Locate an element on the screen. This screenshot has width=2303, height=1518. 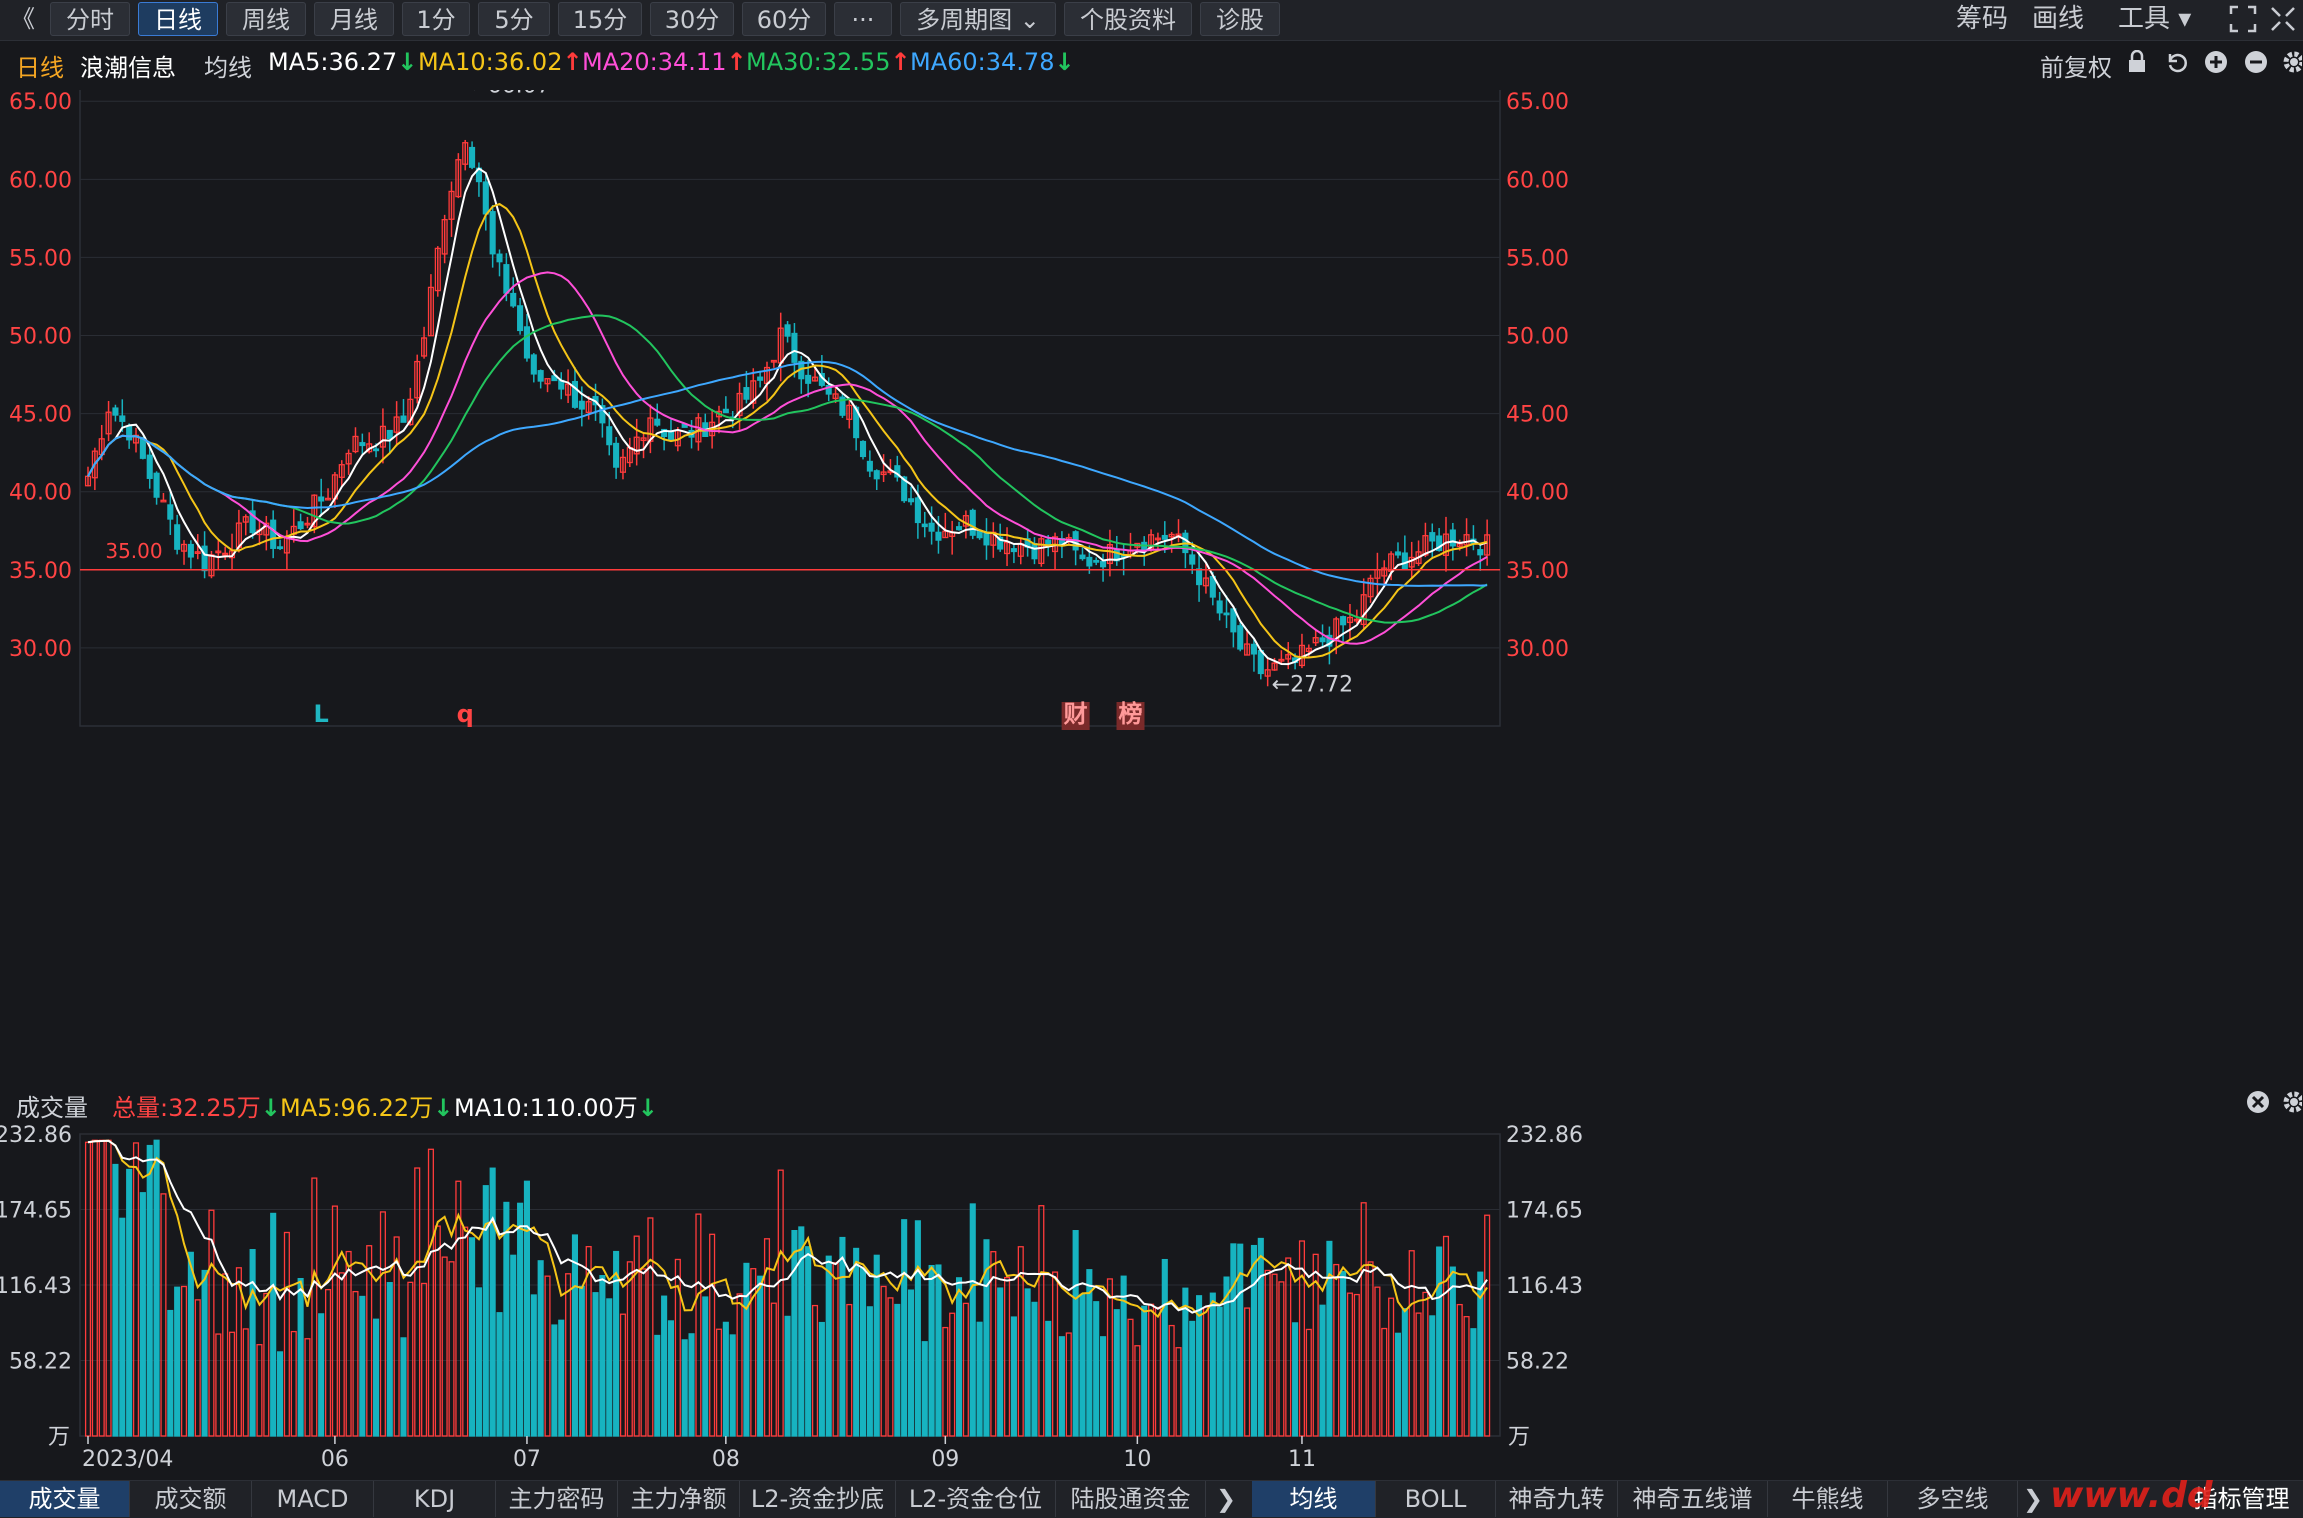
close-icon is located at coordinates (2258, 1105).